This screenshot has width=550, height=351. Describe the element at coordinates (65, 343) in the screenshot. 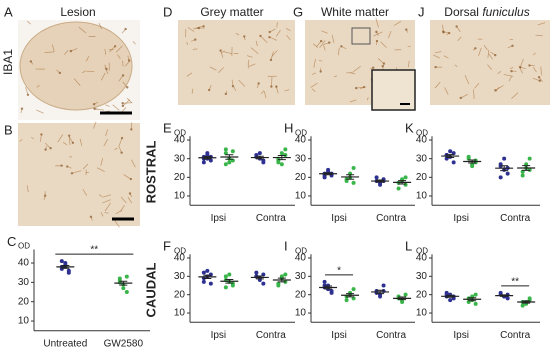

I see `x-tick-label: Untreated` at that location.